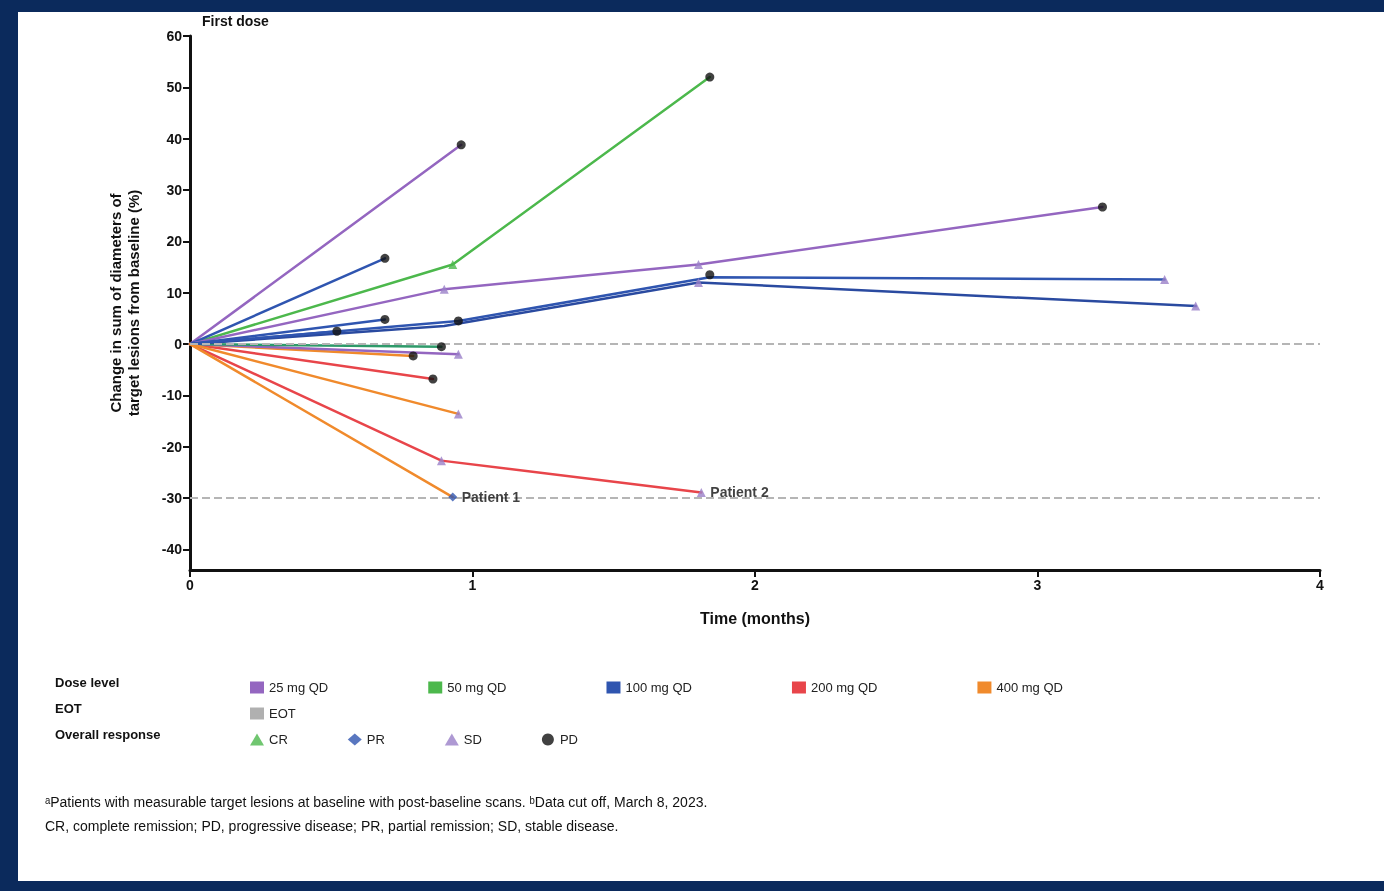 Image resolution: width=1384 pixels, height=891 pixels. Describe the element at coordinates (68, 708) in the screenshot. I see `text: EOT` at that location.